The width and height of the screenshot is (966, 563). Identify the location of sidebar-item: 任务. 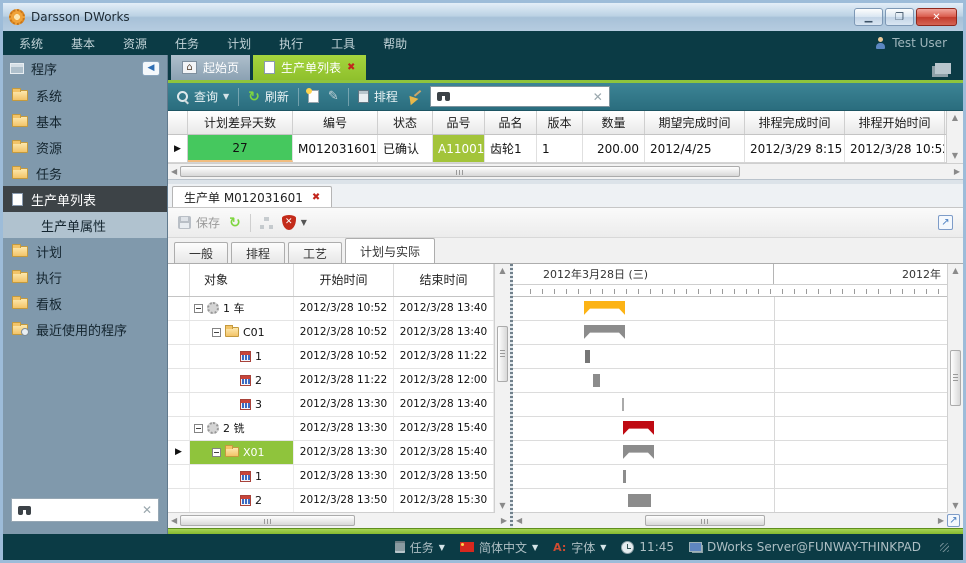
(85, 173).